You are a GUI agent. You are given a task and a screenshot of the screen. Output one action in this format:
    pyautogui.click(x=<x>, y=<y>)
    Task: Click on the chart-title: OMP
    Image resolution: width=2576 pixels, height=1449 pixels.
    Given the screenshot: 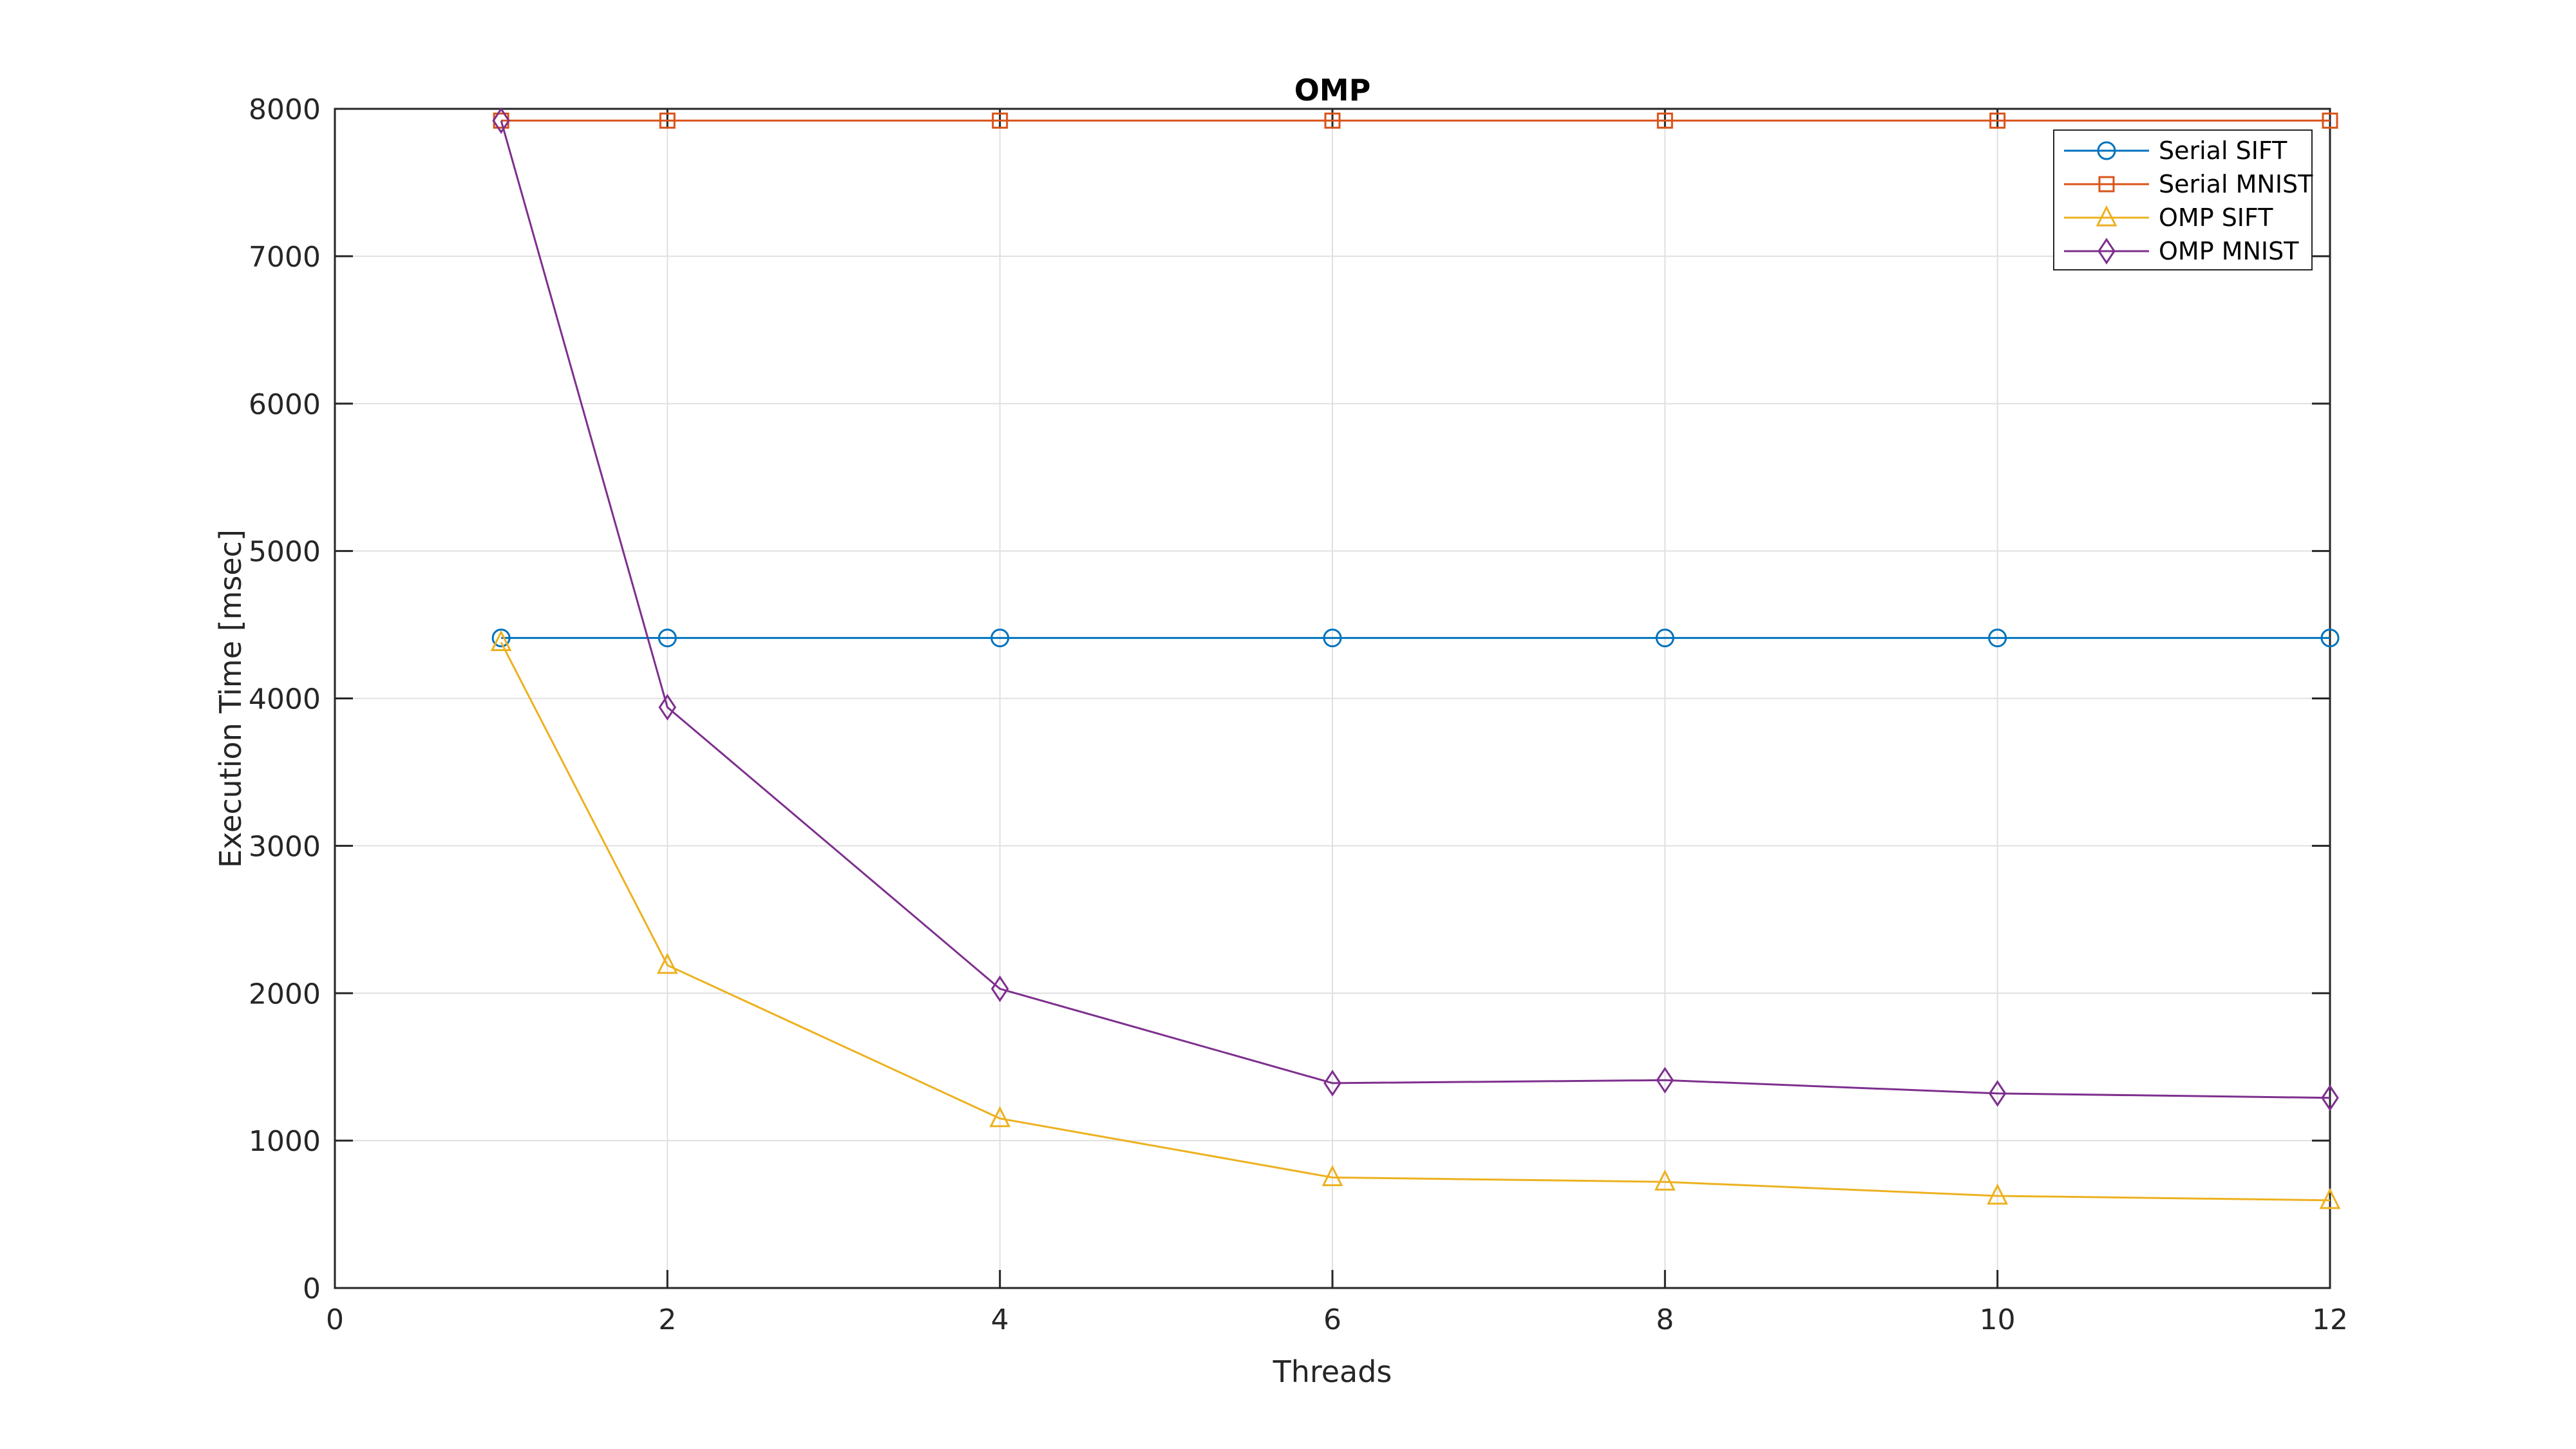 What is the action you would take?
    pyautogui.click(x=1333, y=91)
    